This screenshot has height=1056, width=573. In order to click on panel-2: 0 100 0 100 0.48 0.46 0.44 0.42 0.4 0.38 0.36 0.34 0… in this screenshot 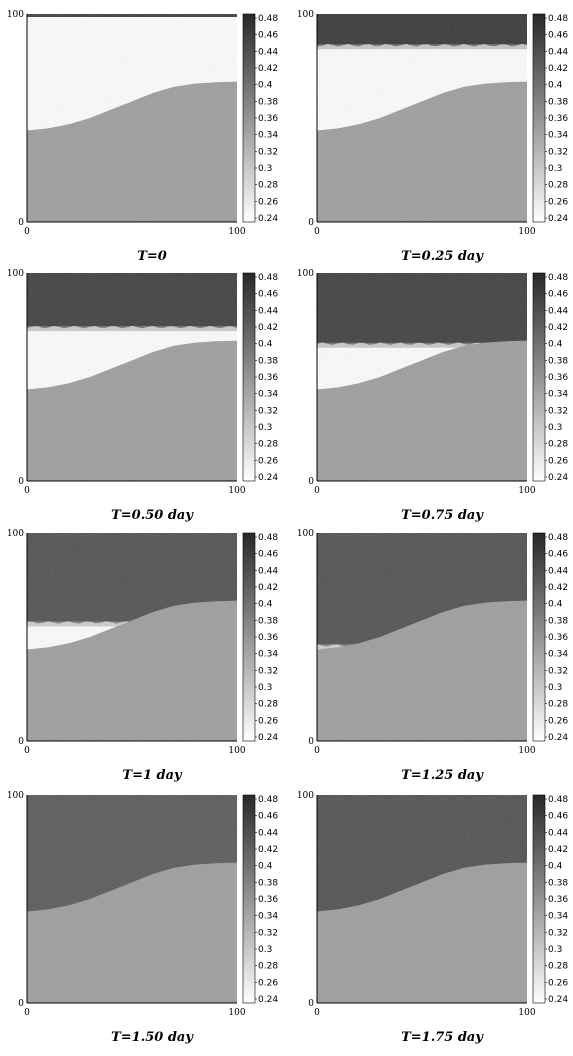, I will do `click(143, 396)`.